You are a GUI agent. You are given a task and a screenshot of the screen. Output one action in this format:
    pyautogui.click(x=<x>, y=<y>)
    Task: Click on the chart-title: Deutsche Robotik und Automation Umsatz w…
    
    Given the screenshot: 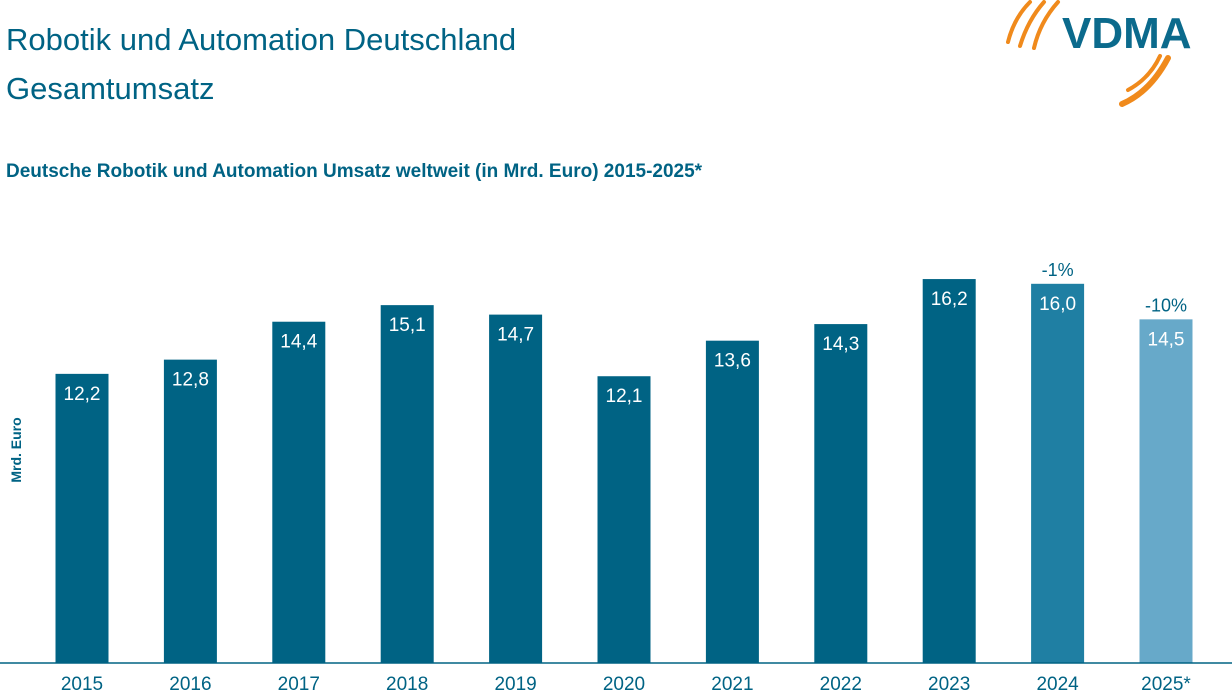 What is the action you would take?
    pyautogui.click(x=354, y=171)
    